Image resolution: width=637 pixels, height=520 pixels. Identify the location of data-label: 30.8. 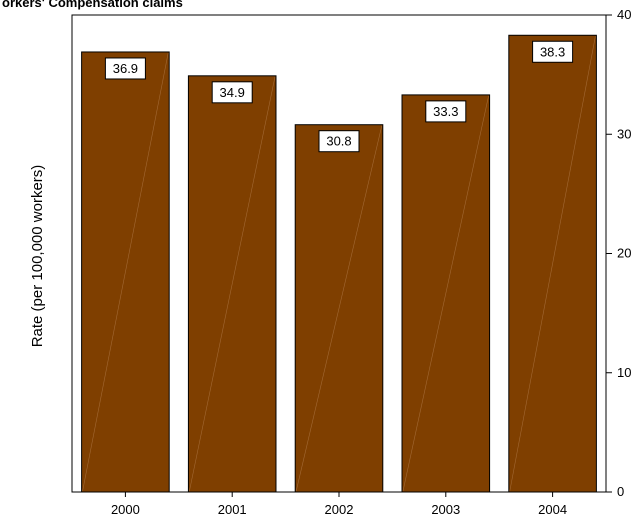
(338, 141).